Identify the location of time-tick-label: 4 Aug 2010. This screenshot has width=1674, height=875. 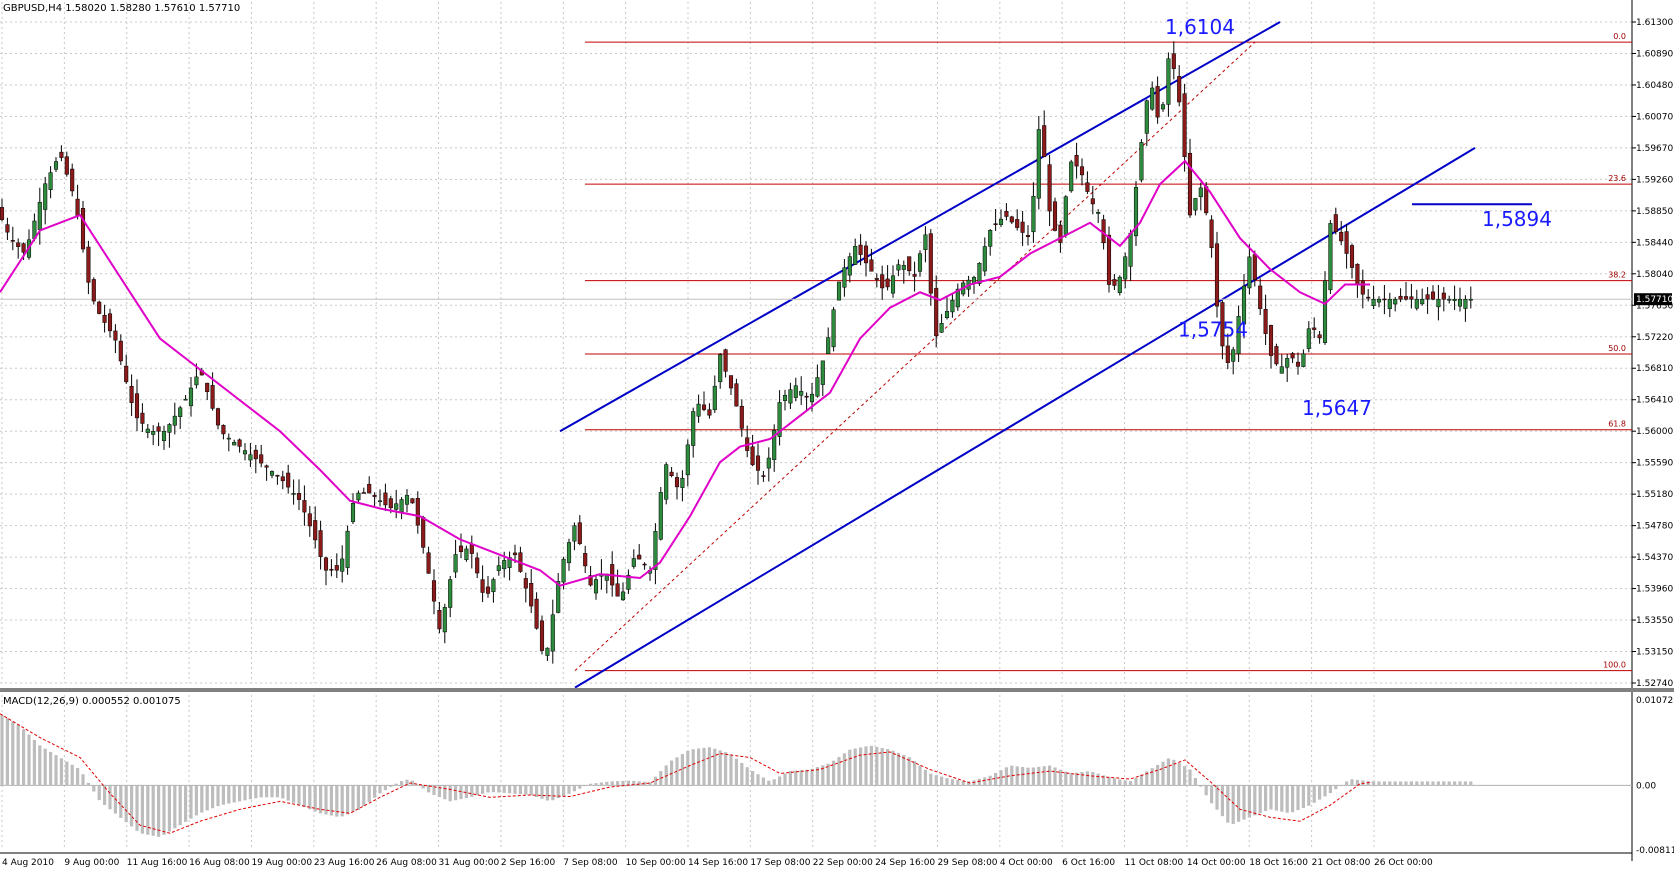
(28, 863).